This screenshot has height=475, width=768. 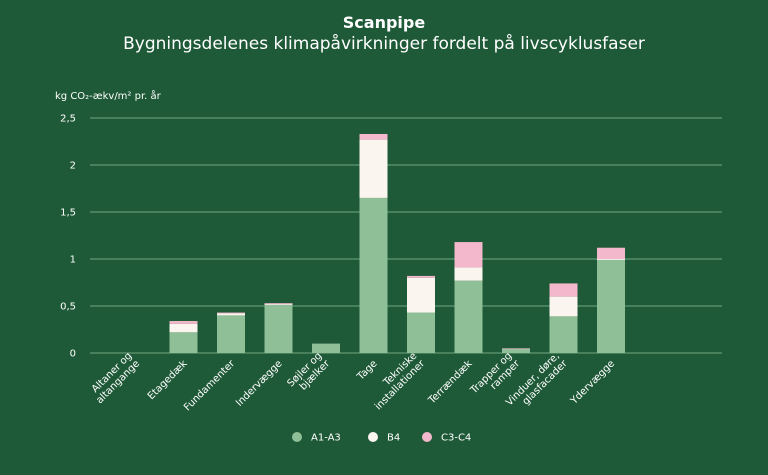 I want to click on chart-title: Scanpipe, so click(x=384, y=22).